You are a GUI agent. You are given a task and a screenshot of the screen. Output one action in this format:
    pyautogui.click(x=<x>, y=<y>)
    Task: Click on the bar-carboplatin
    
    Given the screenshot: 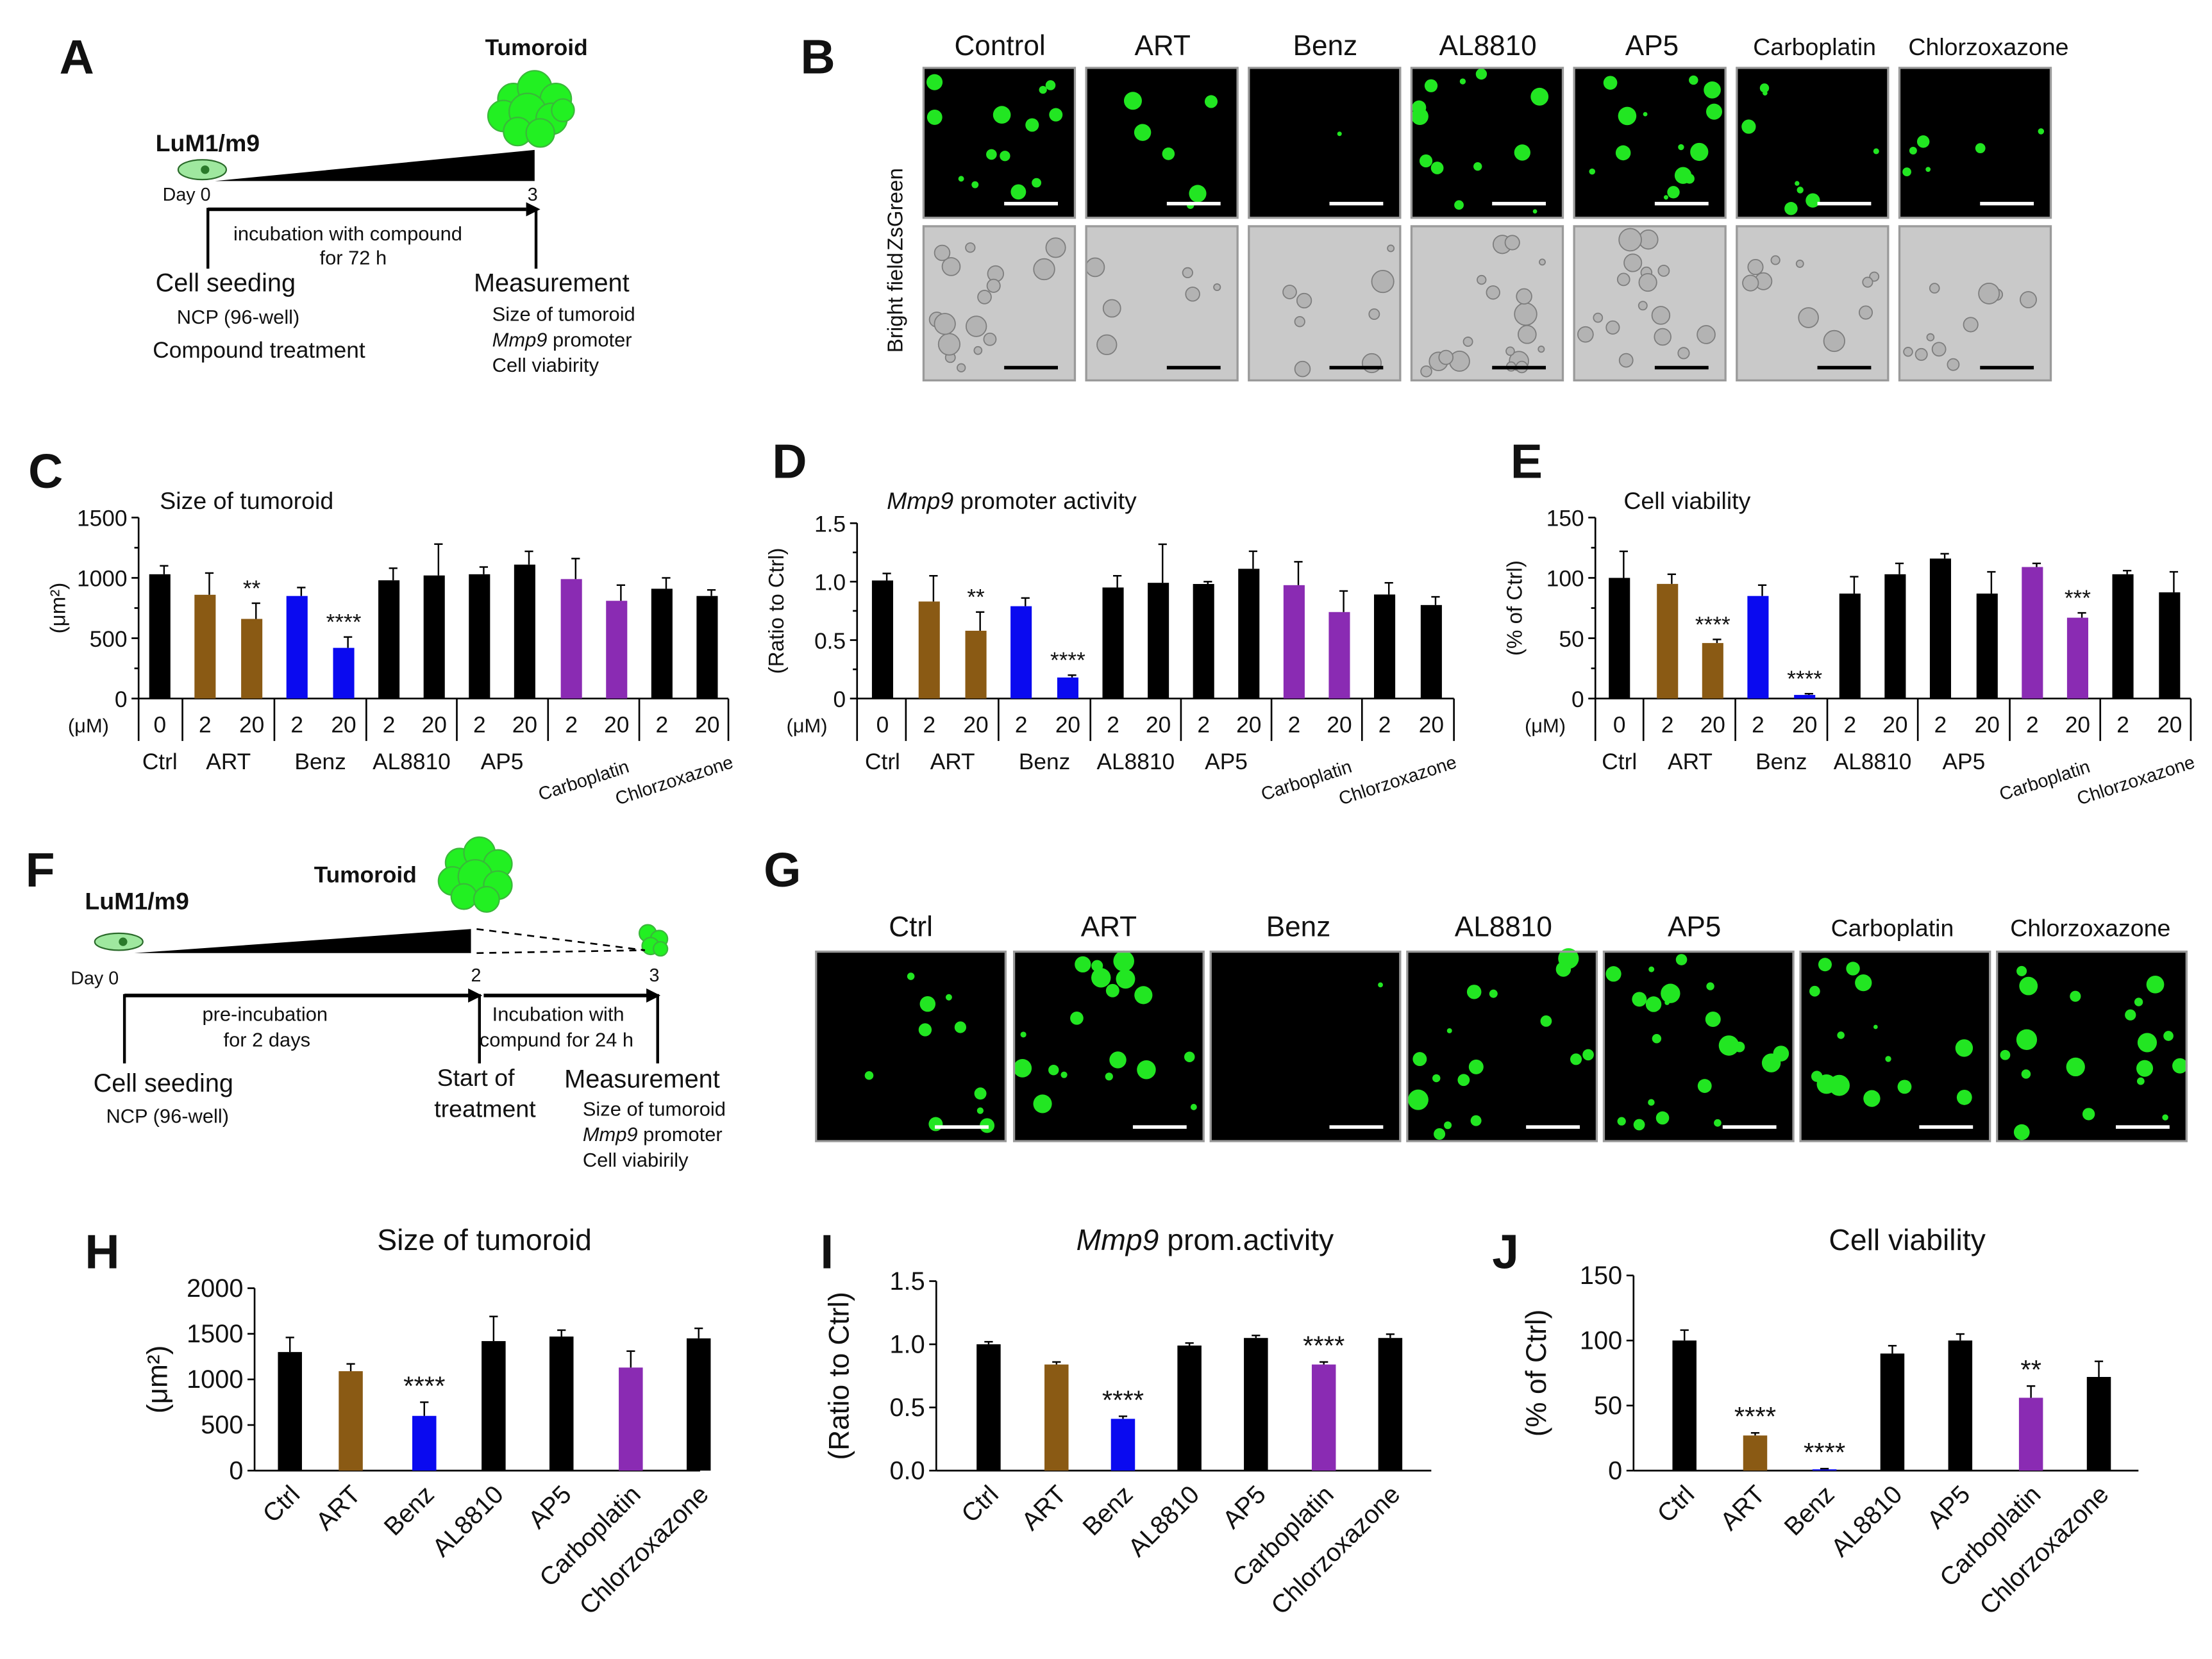 What is the action you would take?
    pyautogui.click(x=1323, y=1417)
    